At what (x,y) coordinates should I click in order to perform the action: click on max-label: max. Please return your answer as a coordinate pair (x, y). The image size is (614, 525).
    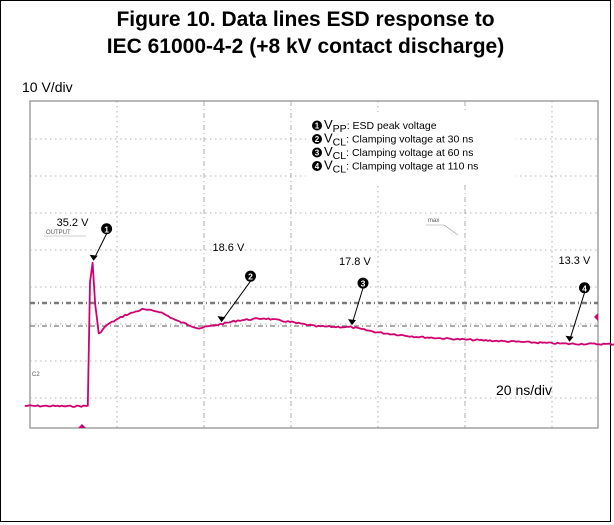
    Looking at the image, I should click on (433, 221).